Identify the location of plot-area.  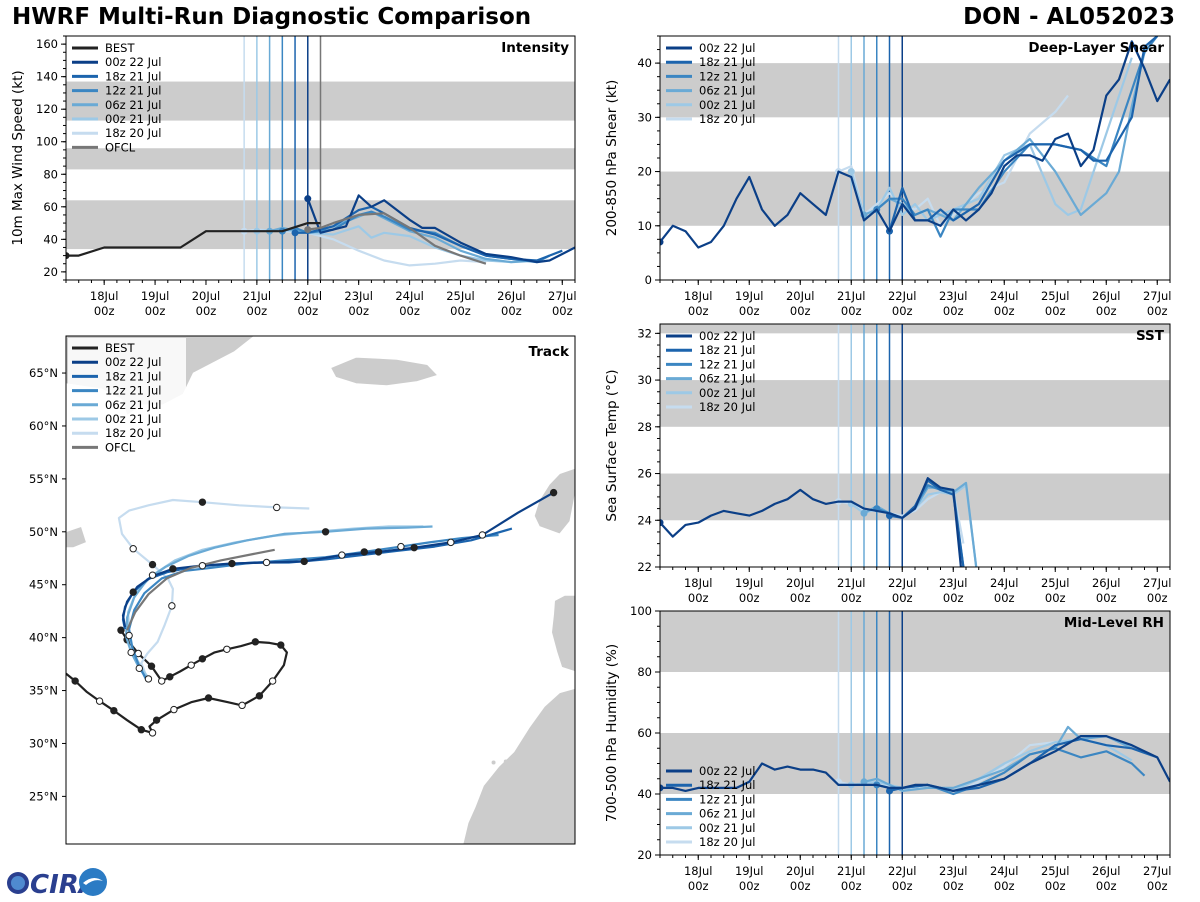
(915, 733).